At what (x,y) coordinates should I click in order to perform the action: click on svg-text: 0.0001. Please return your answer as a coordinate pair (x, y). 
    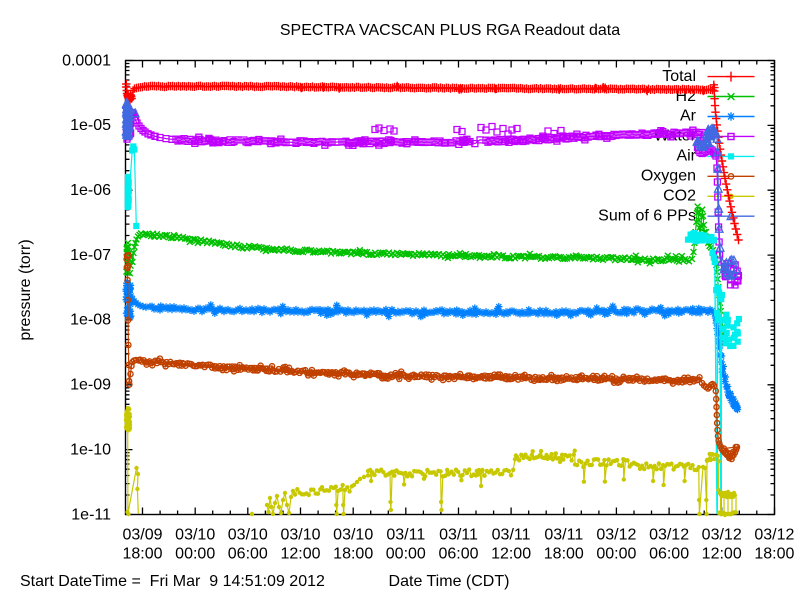
    Looking at the image, I should click on (86, 60).